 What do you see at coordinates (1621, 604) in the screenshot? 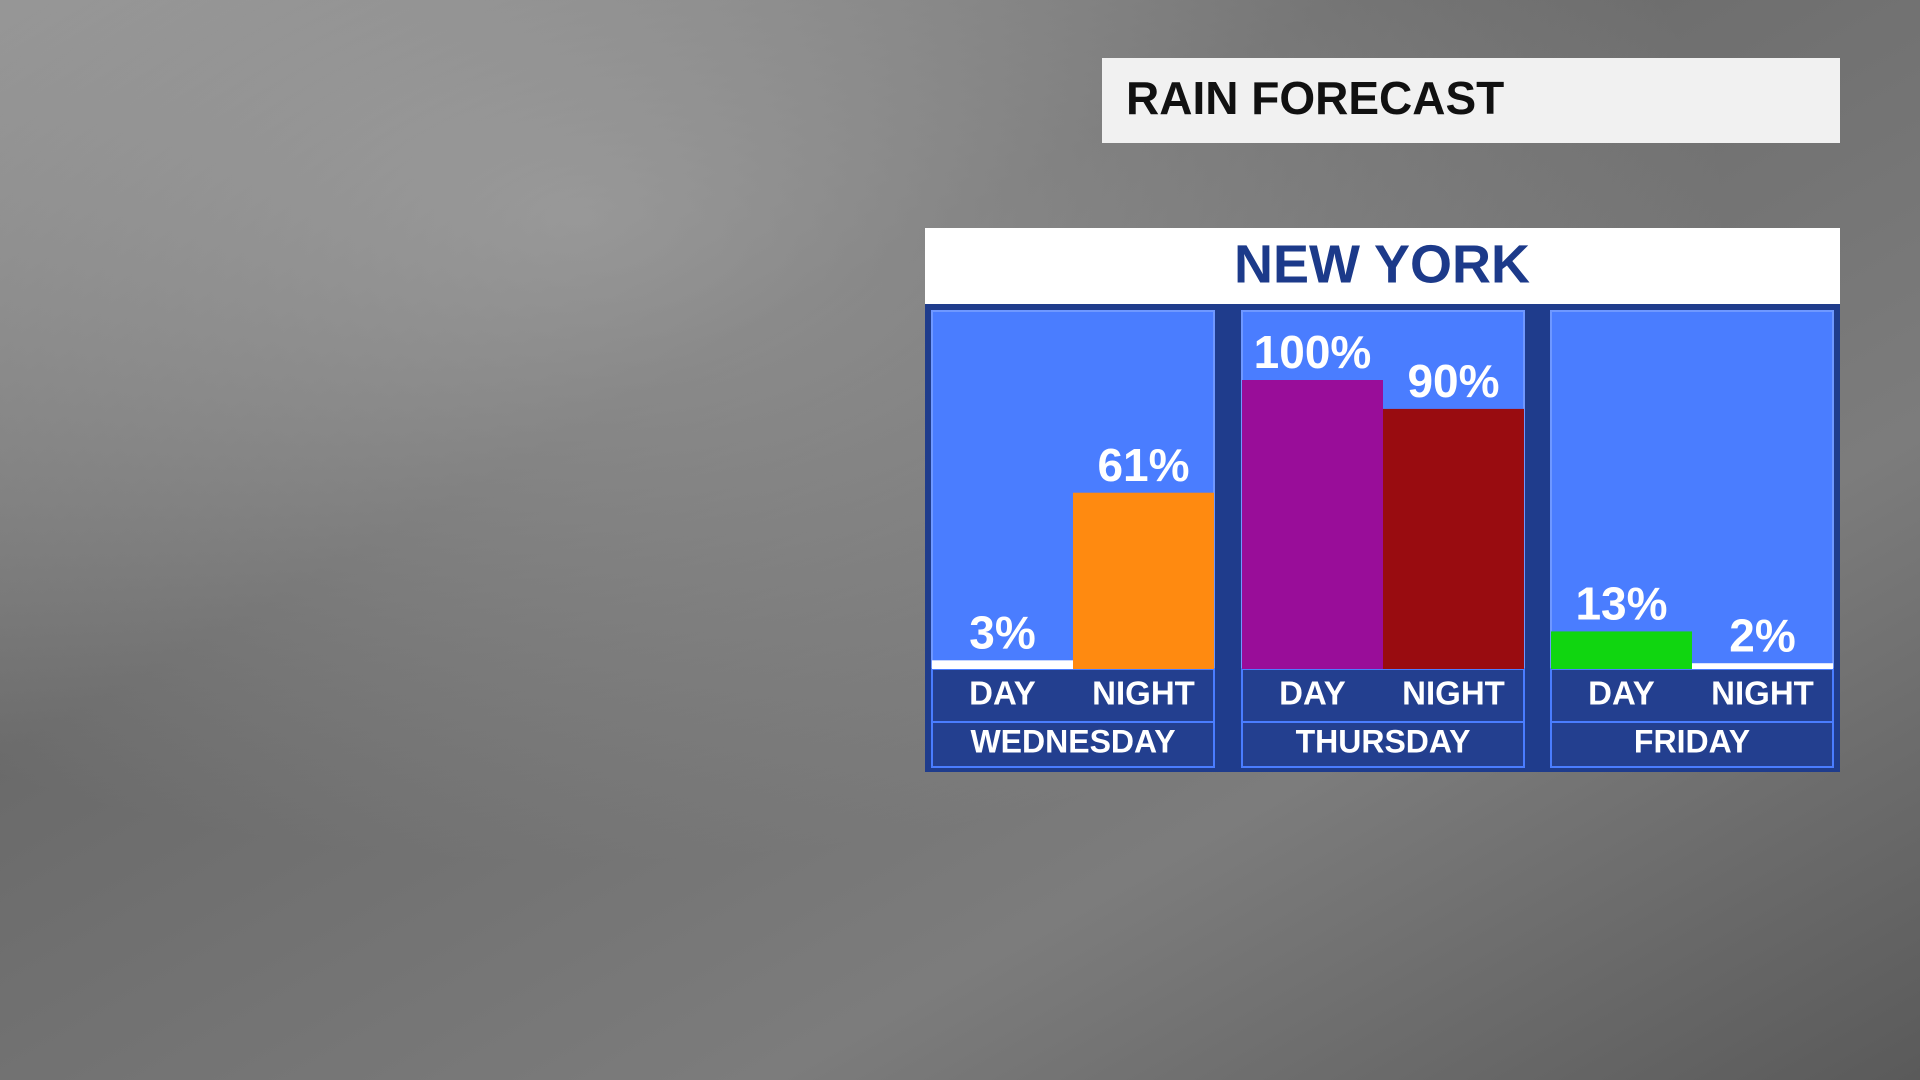
I see `value-label: 13%` at bounding box center [1621, 604].